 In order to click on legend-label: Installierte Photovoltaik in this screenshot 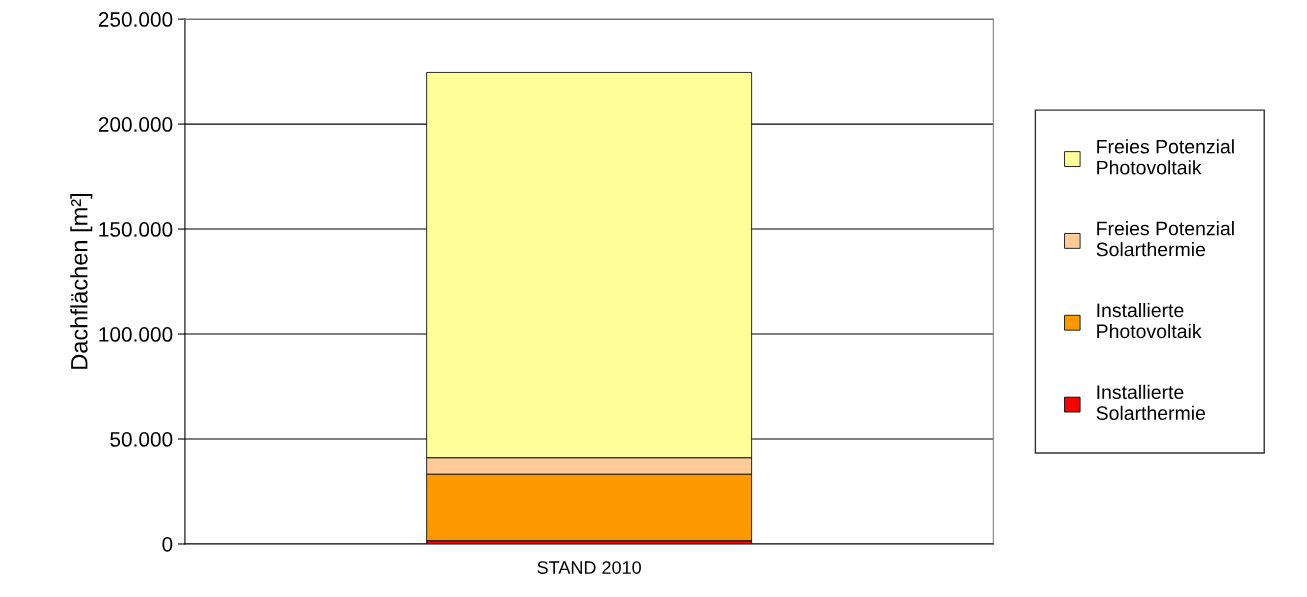, I will do `click(1149, 320)`.